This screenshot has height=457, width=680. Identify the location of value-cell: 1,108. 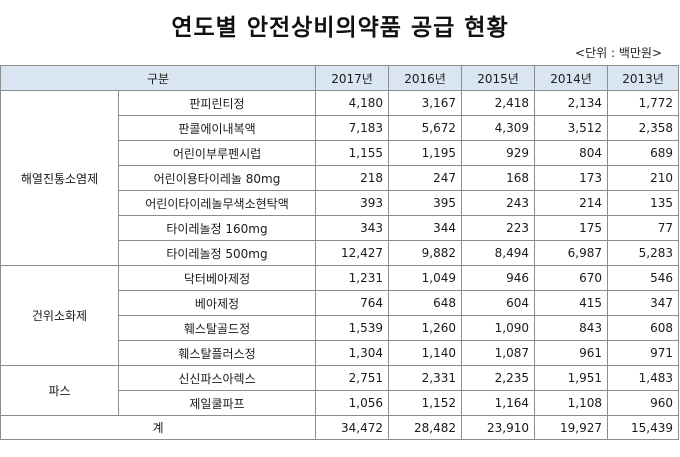
(571, 403).